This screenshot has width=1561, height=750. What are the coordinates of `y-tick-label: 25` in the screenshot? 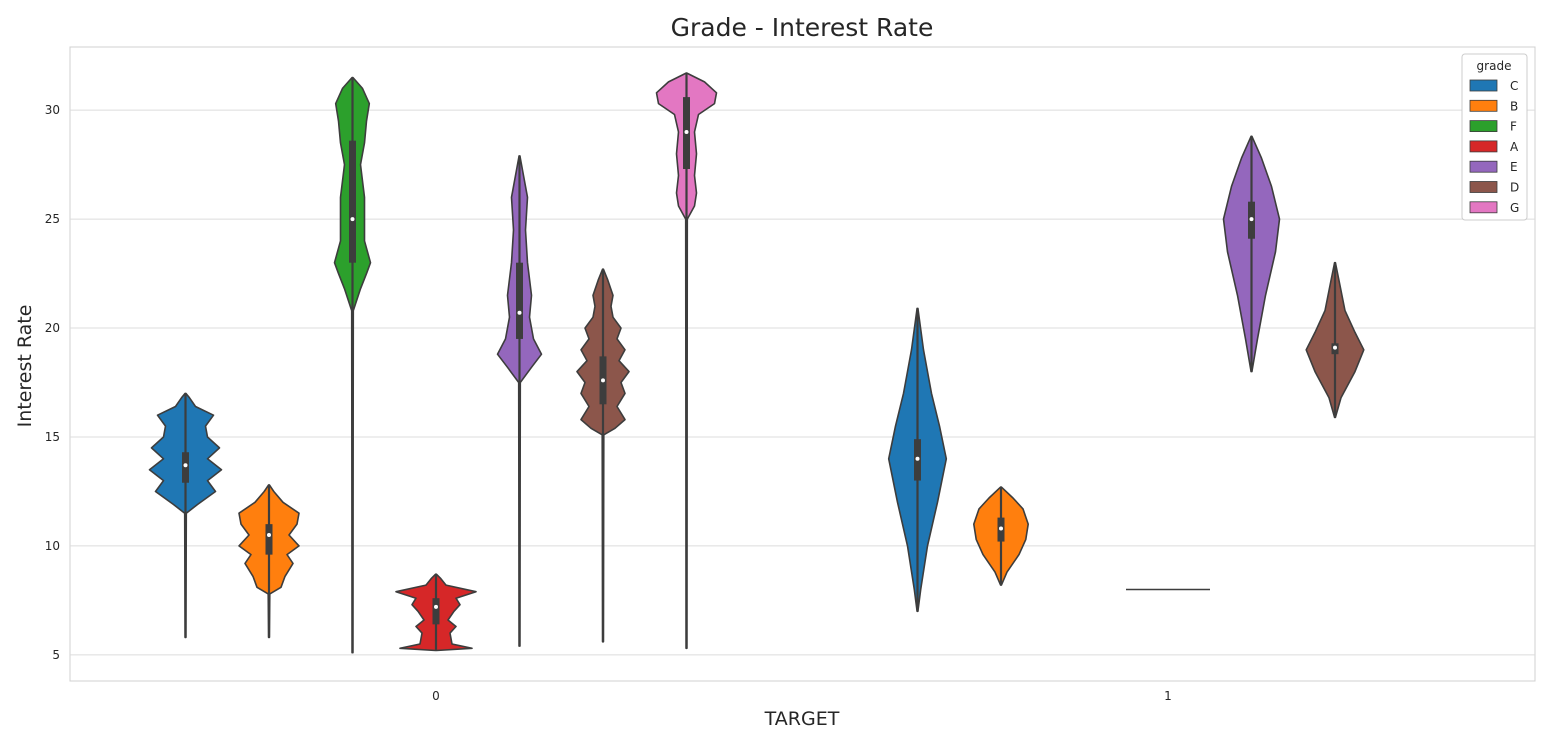 It's located at (52, 219).